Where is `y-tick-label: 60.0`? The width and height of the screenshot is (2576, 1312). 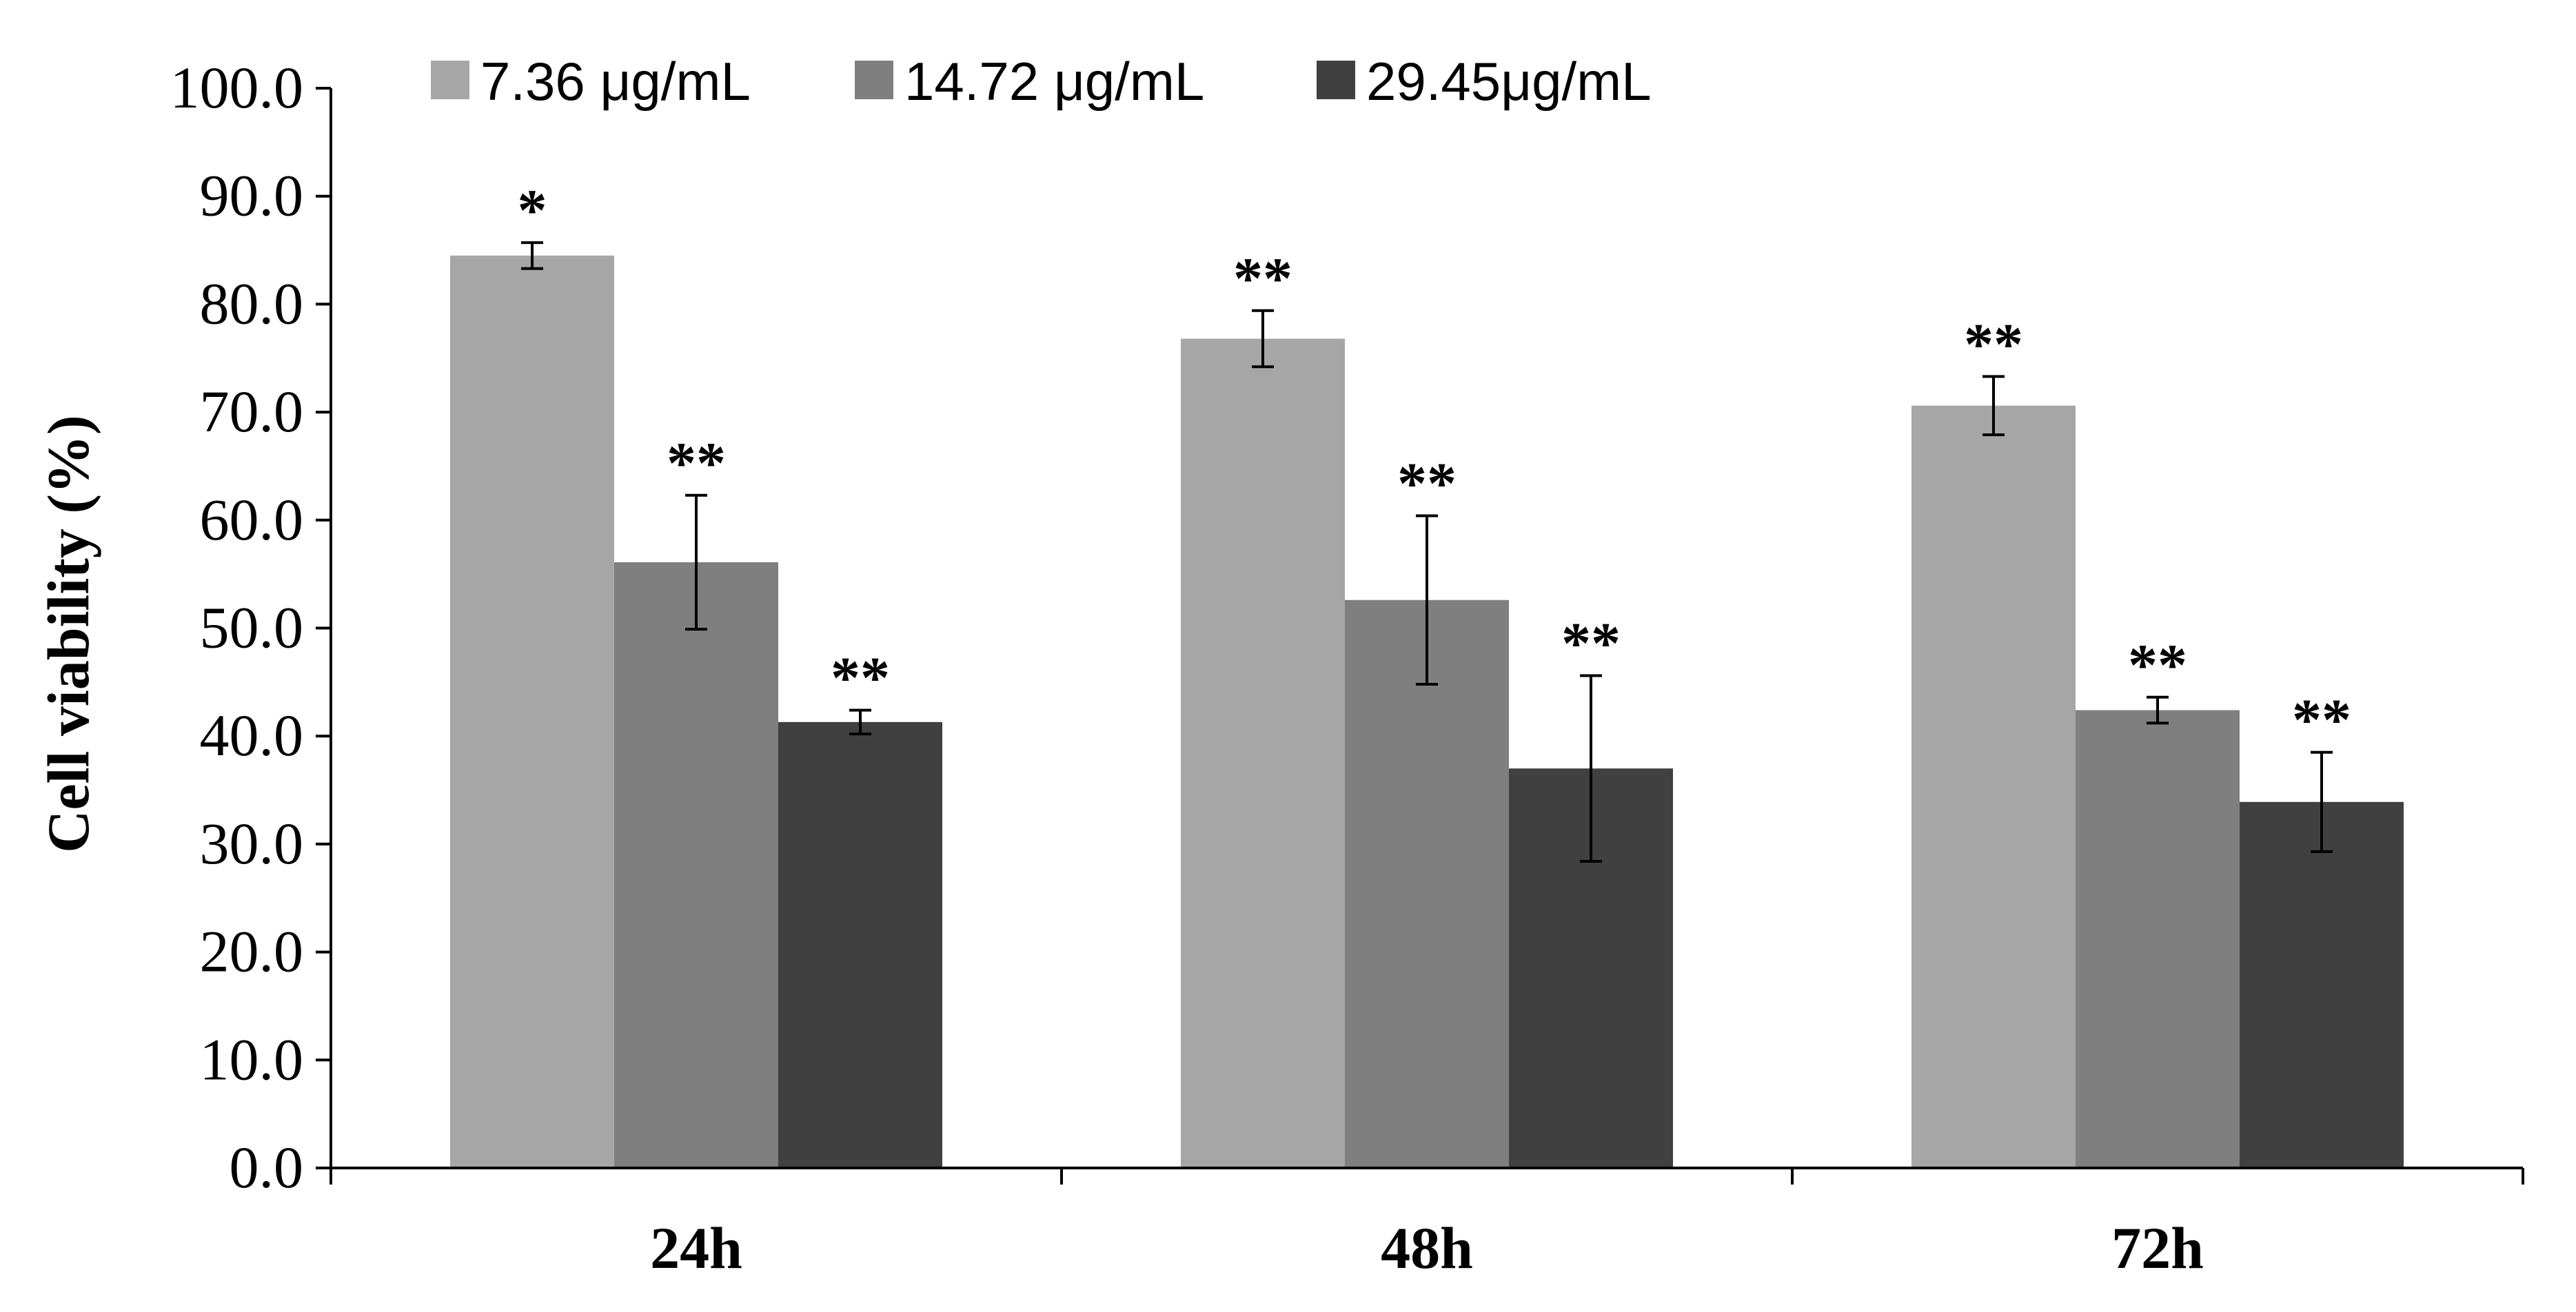
y-tick-label: 60.0 is located at coordinates (252, 519).